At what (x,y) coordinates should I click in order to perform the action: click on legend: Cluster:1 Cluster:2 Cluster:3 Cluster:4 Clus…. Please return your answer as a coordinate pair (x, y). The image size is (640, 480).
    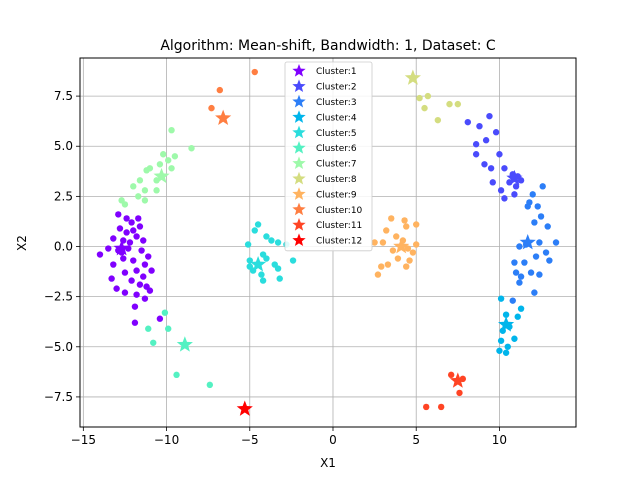
    Looking at the image, I should click on (328, 156).